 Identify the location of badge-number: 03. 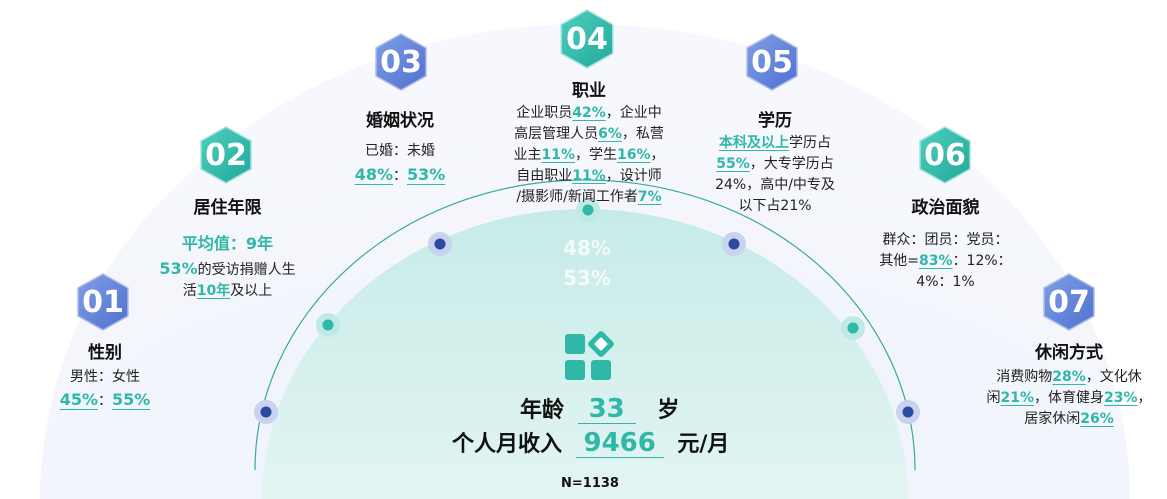
(401, 62).